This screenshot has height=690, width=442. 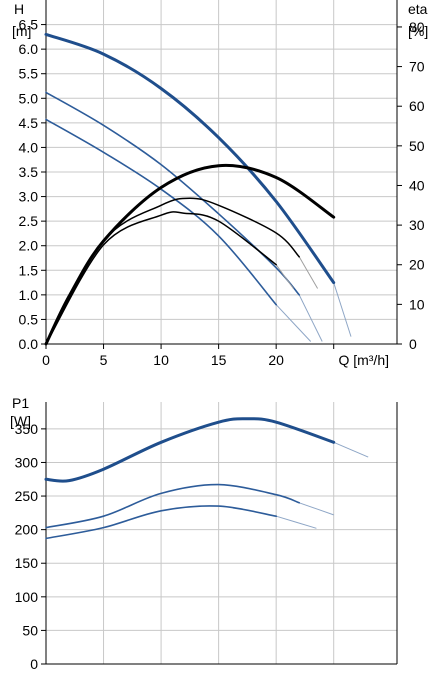 I want to click on head-tick-label-13: 6.5, so click(x=29, y=25).